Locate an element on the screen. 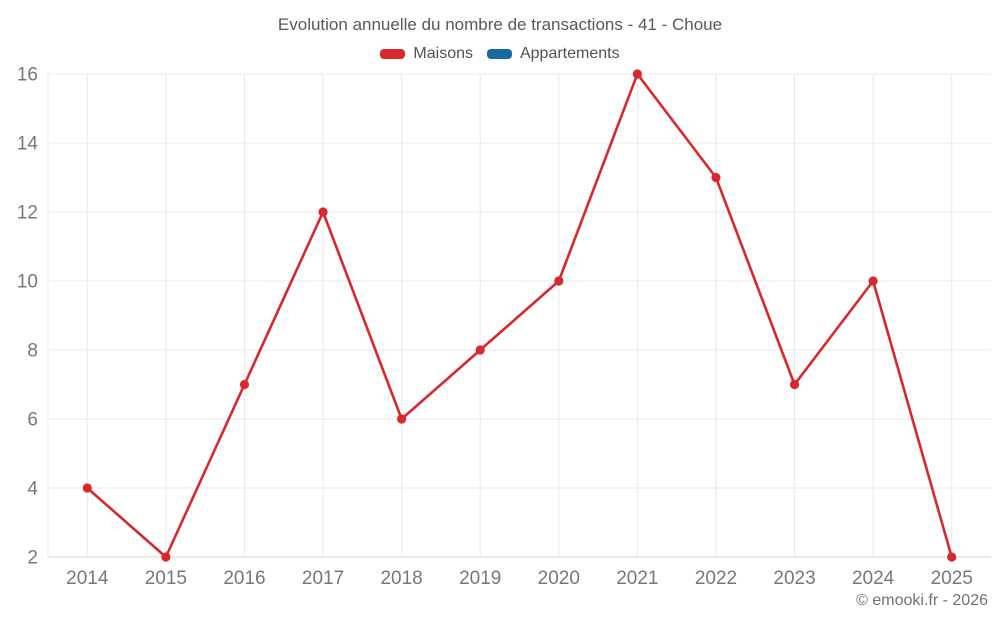 The image size is (1000, 625). legend-label-appartements: Appartements is located at coordinates (569, 53).